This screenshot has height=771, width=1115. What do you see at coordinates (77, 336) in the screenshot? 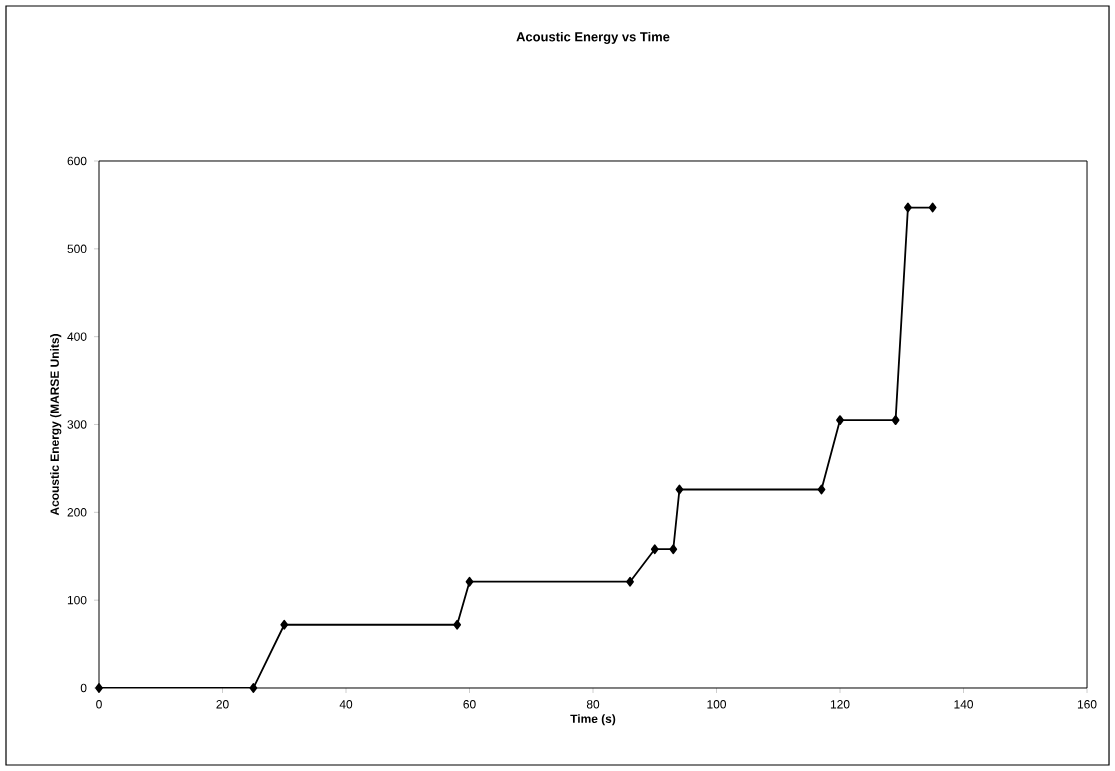
I see `y-tick-label: 400` at bounding box center [77, 336].